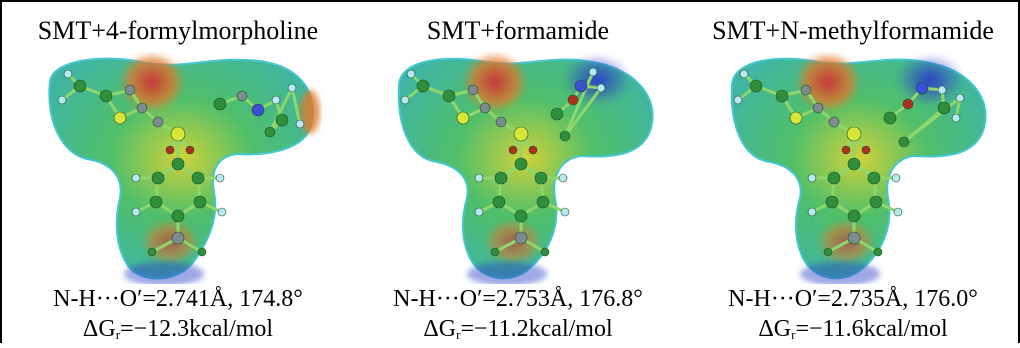 The image size is (1020, 348). What do you see at coordinates (871, 329) in the screenshot?
I see `energy-value: =−11.6kcal/mol` at bounding box center [871, 329].